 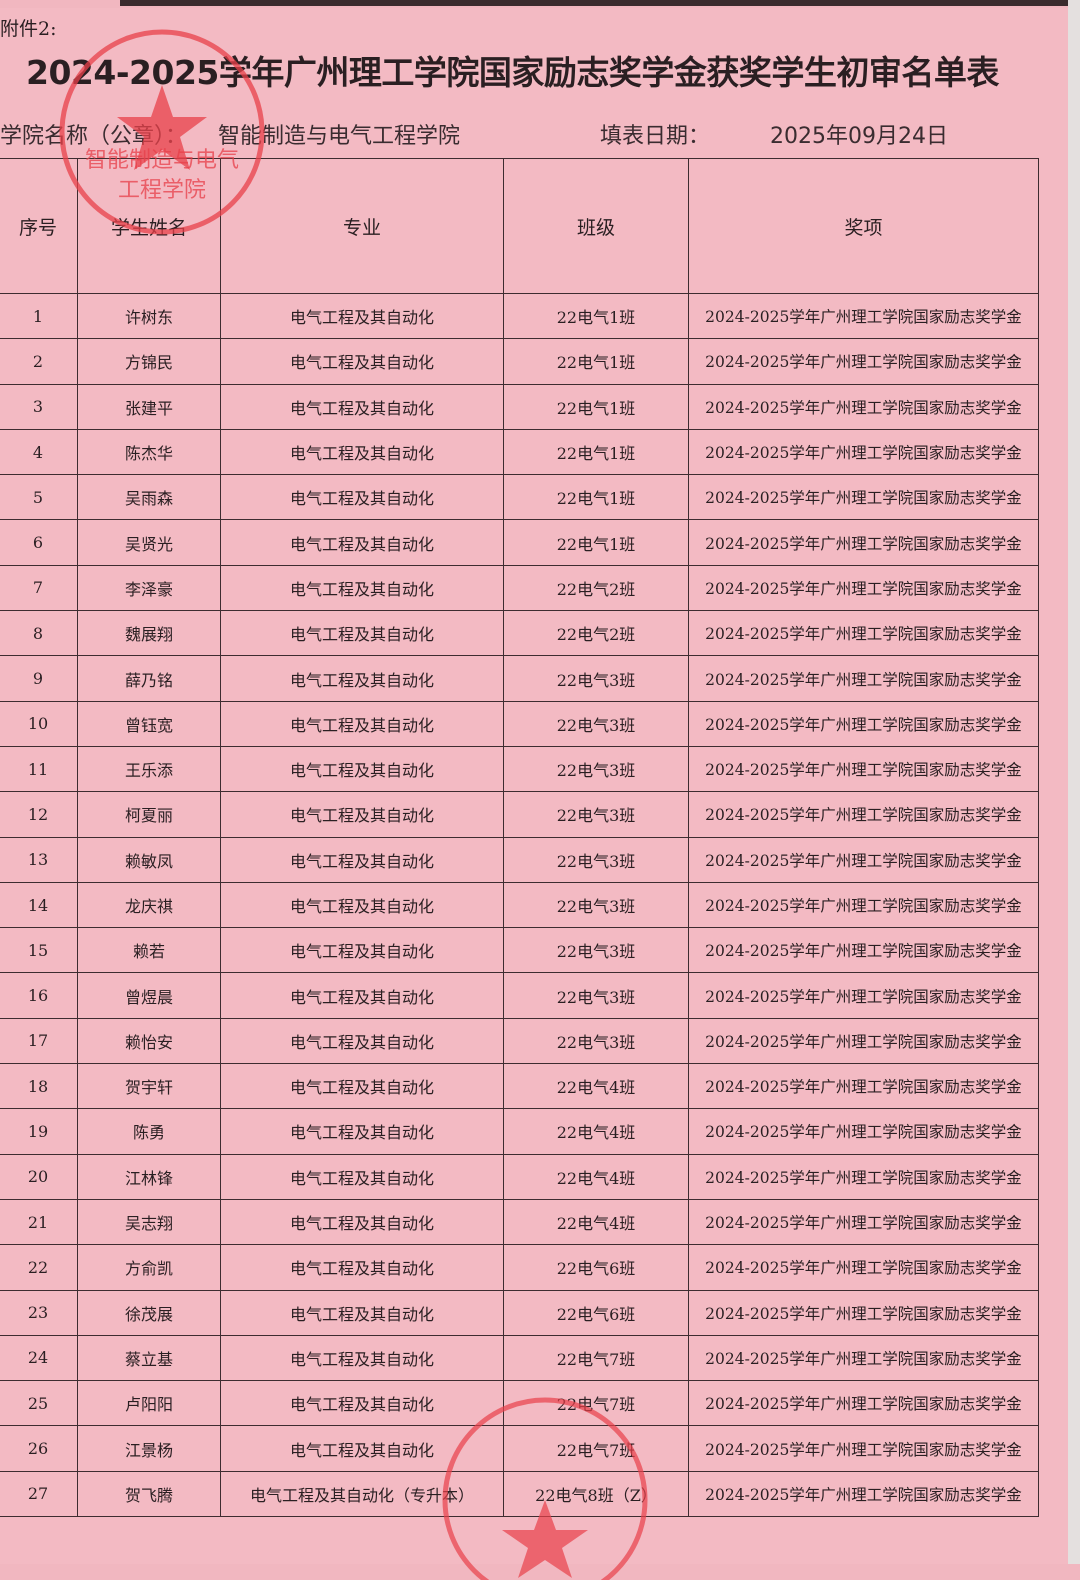 I want to click on row-index: 21, so click(x=39, y=1222).